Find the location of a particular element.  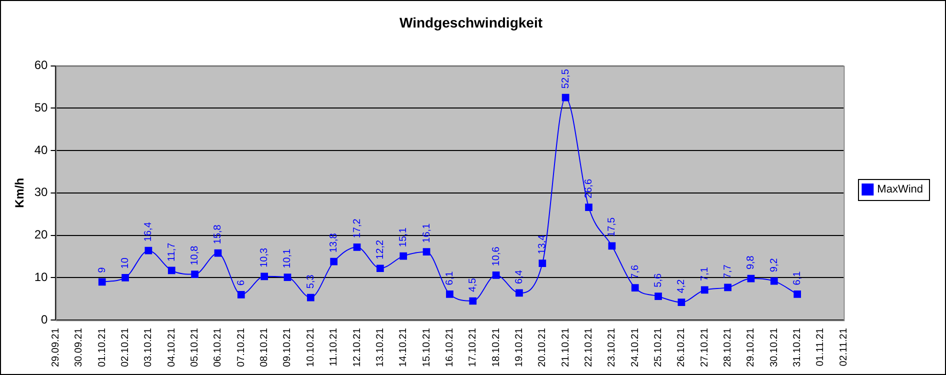

x-tick-label: 25.10.21 is located at coordinates (658, 348).